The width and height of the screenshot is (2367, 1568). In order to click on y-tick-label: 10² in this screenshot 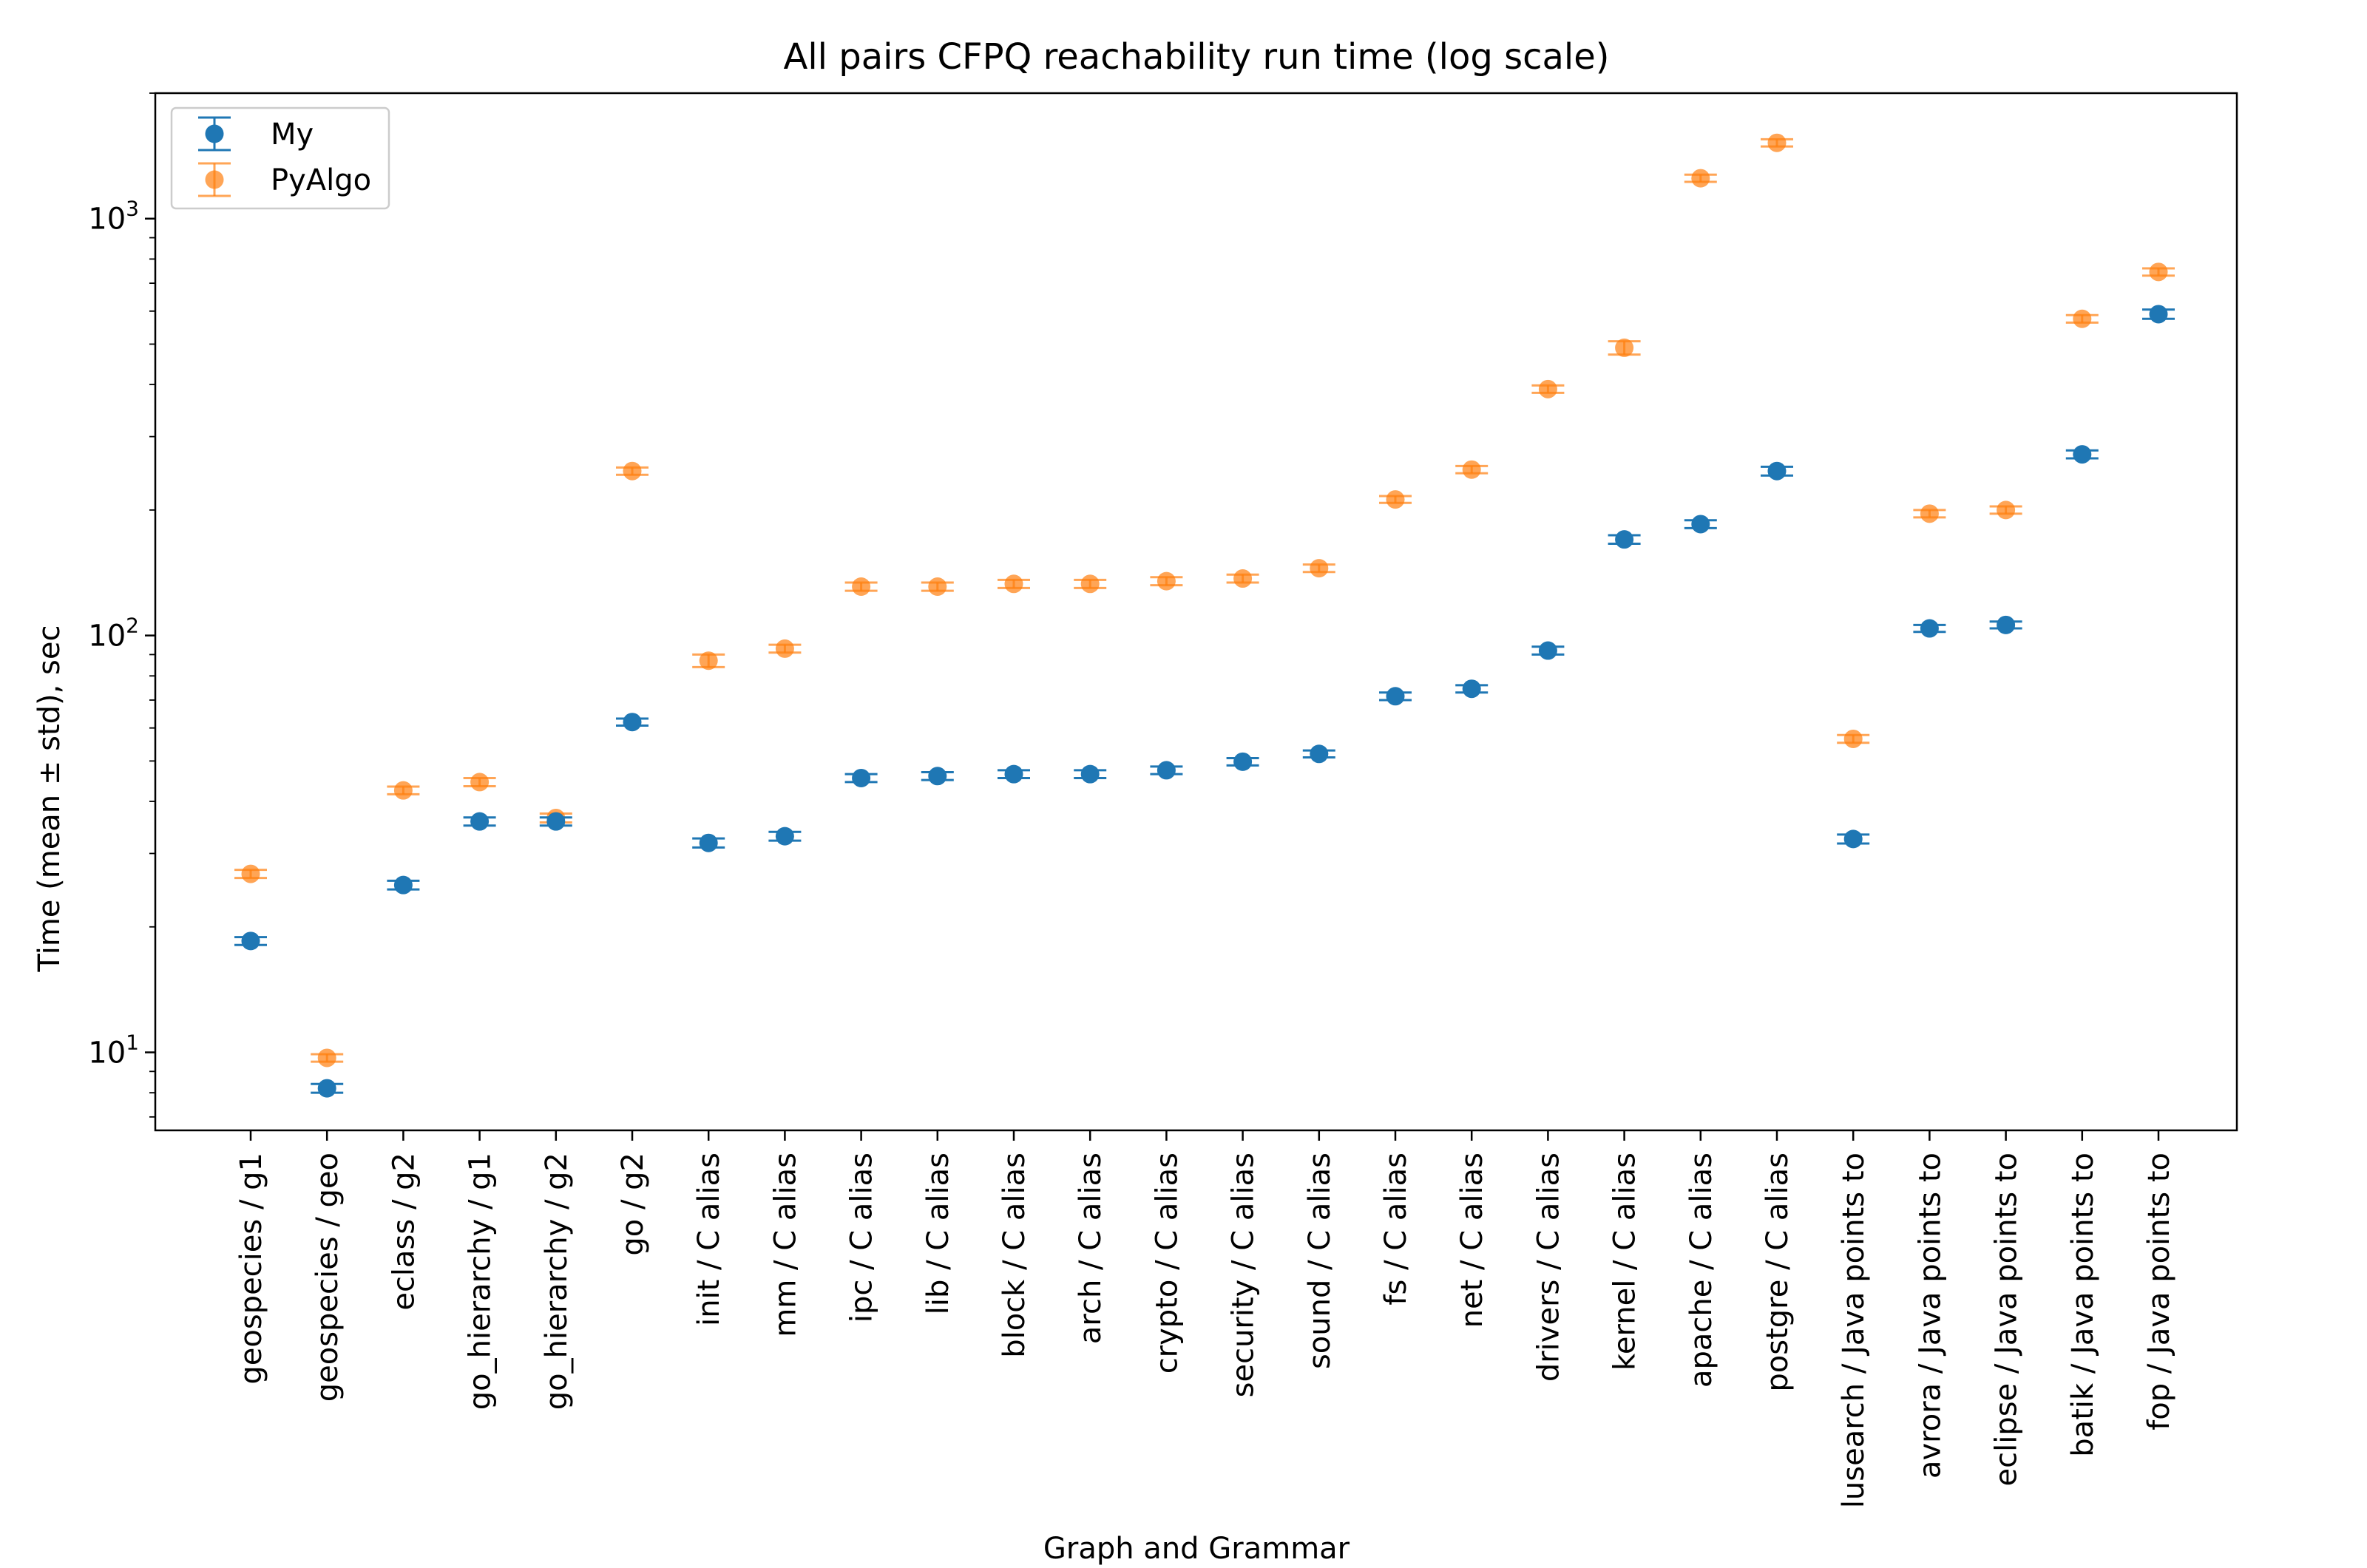, I will do `click(113, 634)`.